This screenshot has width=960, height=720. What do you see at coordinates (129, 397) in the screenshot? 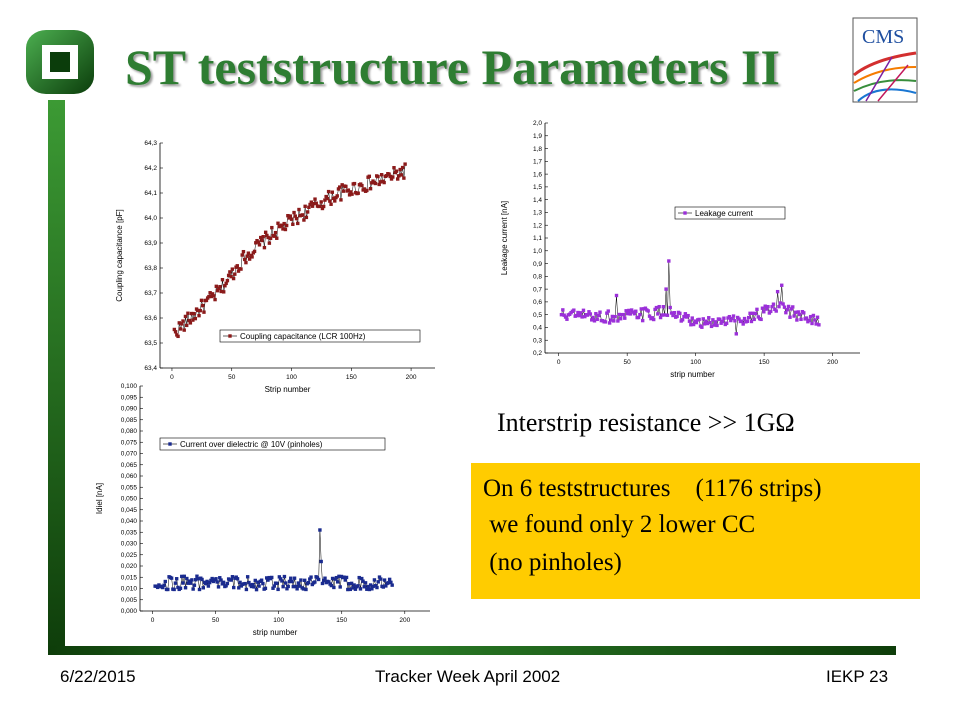
I see `y-tick-label: 0,095` at bounding box center [129, 397].